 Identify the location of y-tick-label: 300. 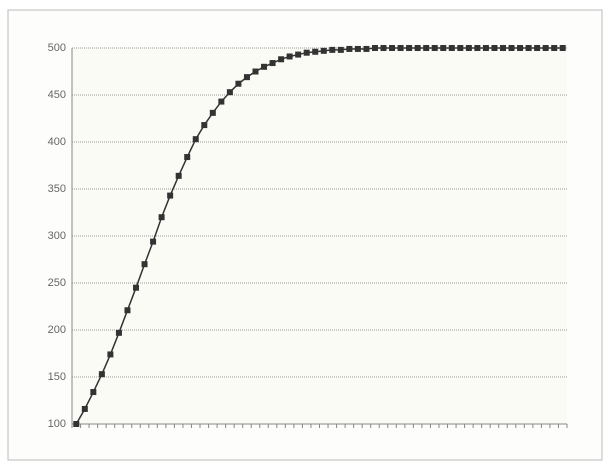
(57, 236).